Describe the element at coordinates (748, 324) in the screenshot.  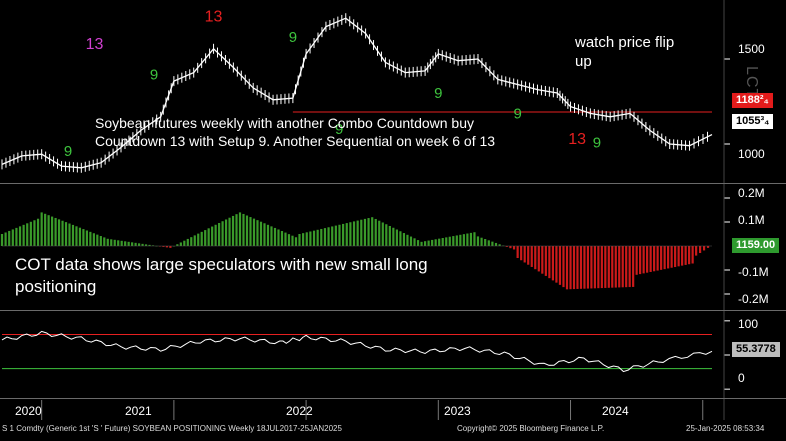
I see `osc-tick-label: 100` at that location.